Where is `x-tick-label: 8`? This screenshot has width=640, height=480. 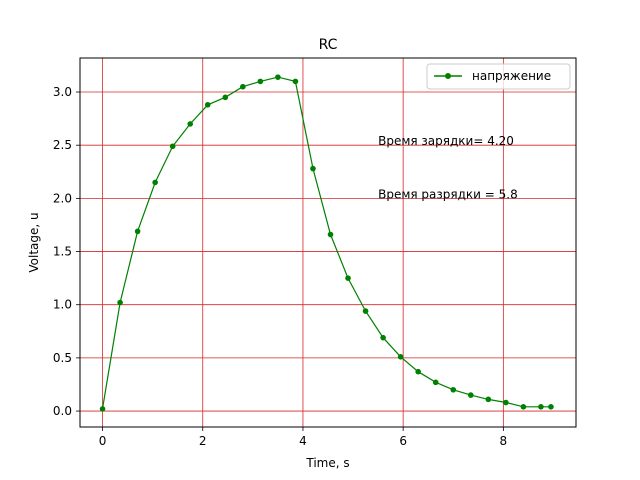
x-tick-label: 8 is located at coordinates (504, 441).